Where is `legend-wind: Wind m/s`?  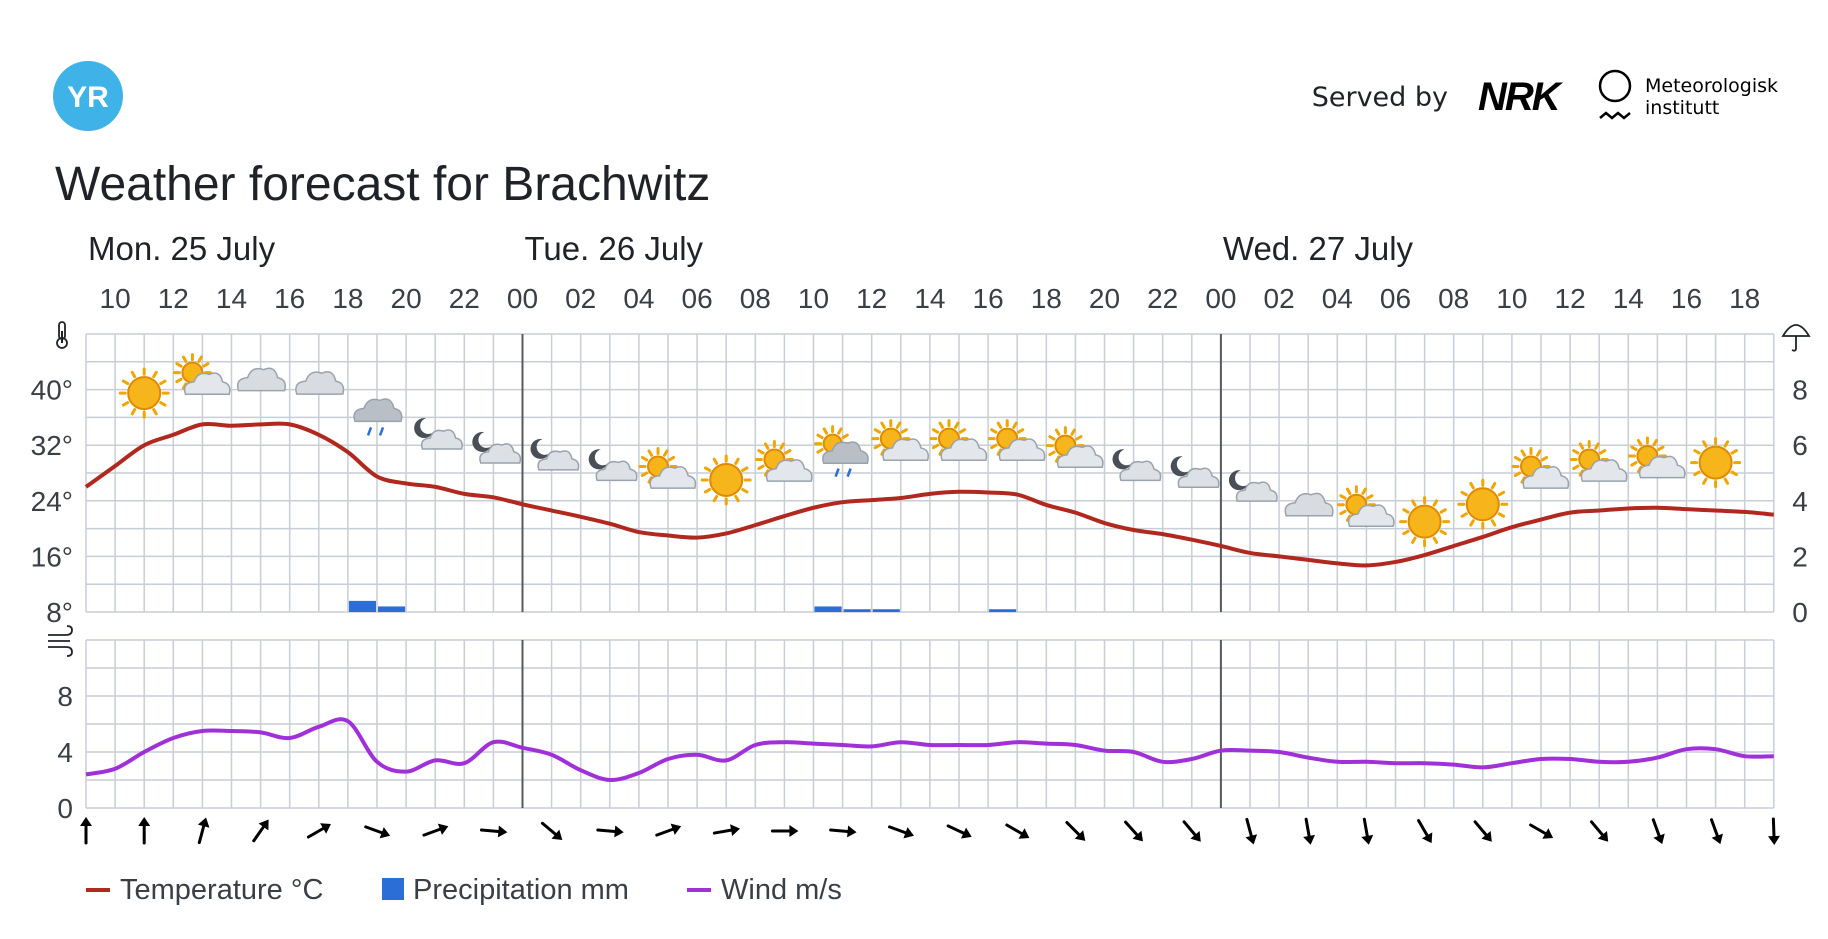
legend-wind: Wind m/s is located at coordinates (764, 890).